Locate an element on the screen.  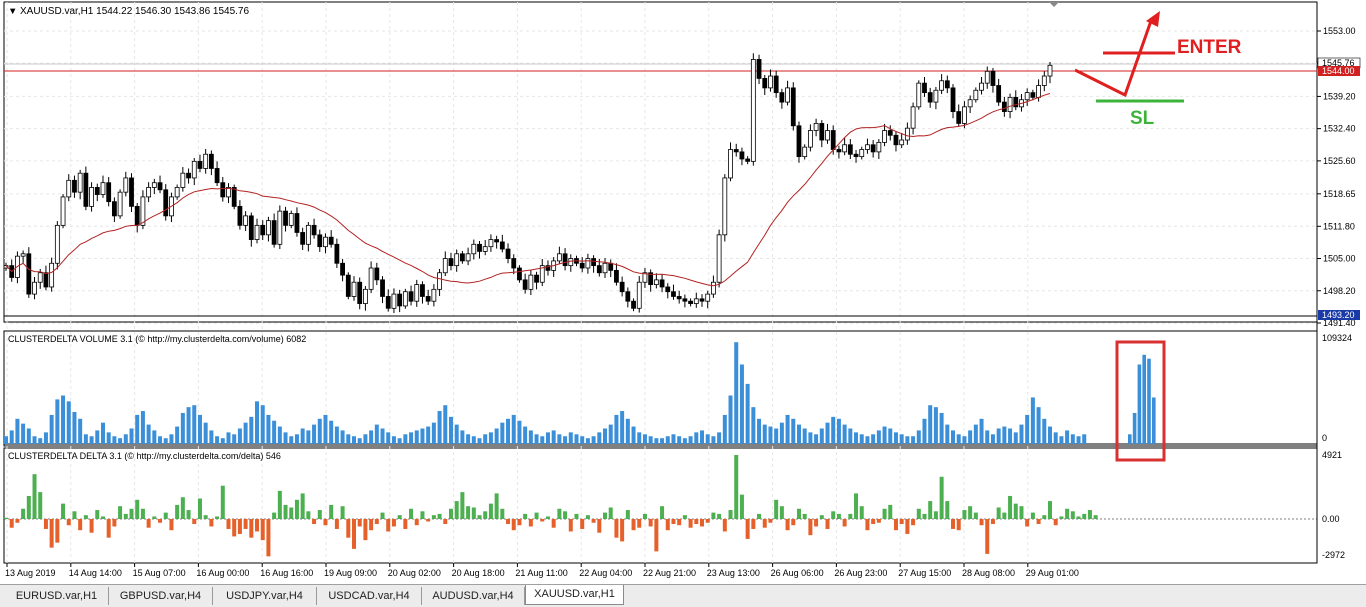
chart-tab: XAUUSD.var,H1 is located at coordinates (574, 595).